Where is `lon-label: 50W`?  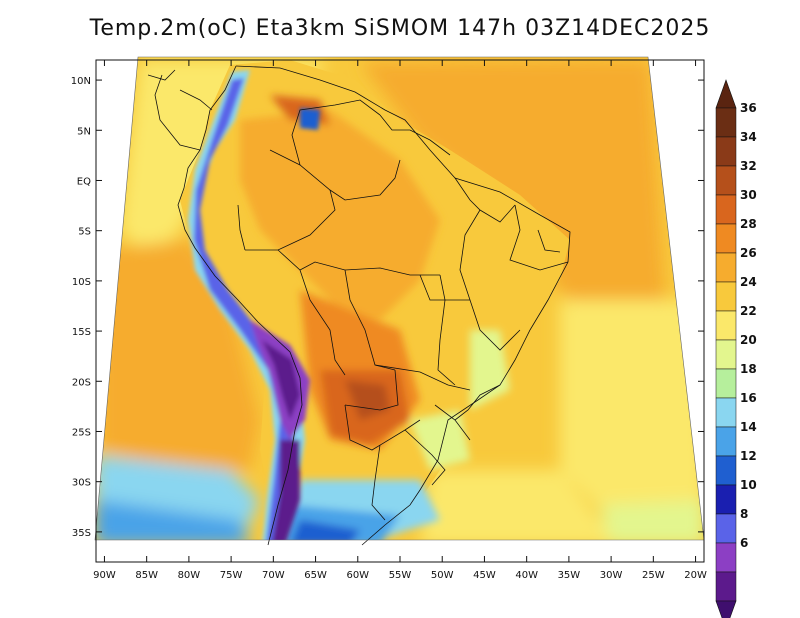
lon-label: 50W is located at coordinates (442, 575).